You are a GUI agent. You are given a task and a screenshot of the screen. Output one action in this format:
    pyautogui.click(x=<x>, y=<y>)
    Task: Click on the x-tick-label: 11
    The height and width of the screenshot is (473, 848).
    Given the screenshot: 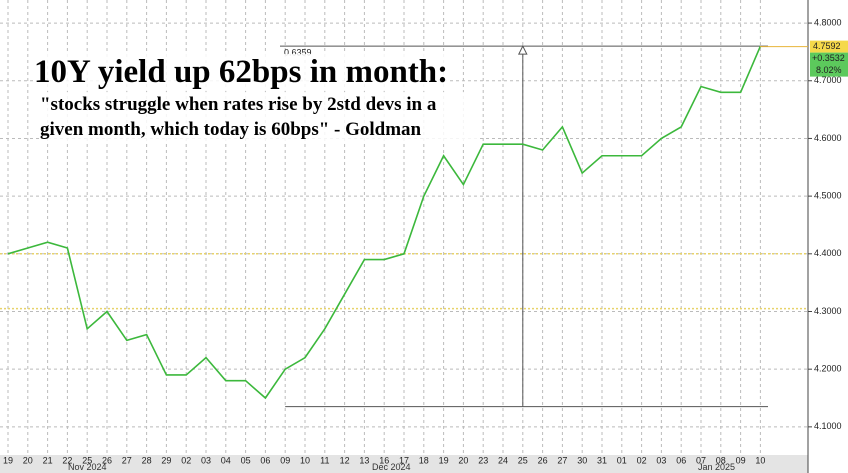 What is the action you would take?
    pyautogui.click(x=324, y=460)
    